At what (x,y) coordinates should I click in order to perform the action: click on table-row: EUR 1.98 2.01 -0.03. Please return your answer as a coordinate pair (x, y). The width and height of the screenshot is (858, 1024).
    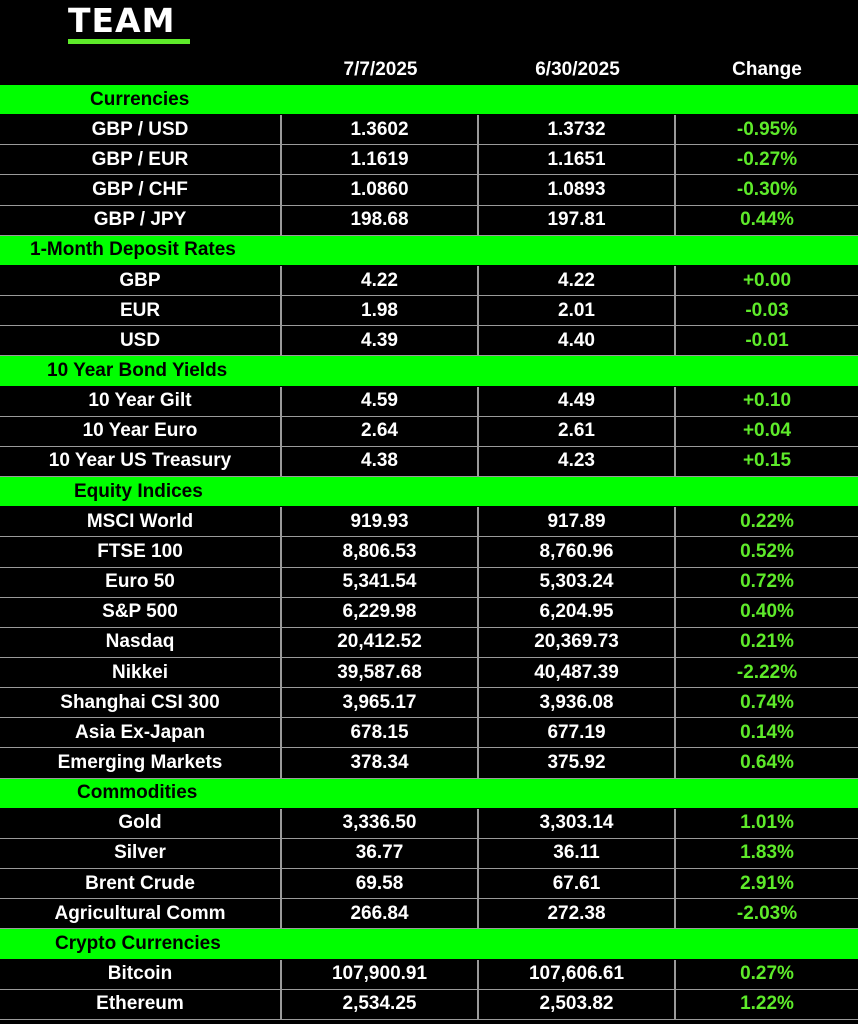
    Looking at the image, I should click on (429, 311).